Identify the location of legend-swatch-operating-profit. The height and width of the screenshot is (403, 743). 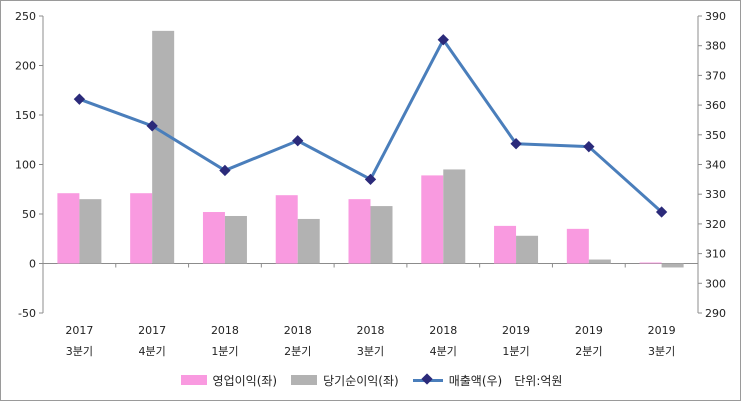
(193, 380).